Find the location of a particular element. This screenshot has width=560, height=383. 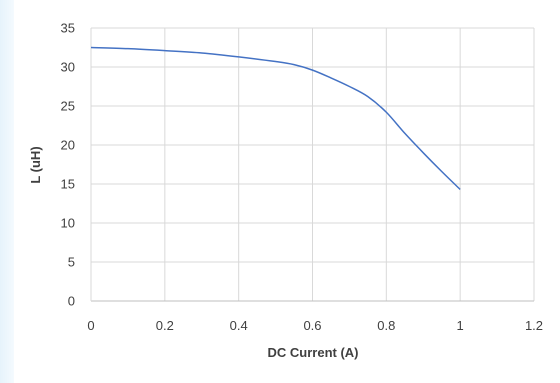

y-tick-labels: 0 5 10 15 20 25 30 35 is located at coordinates (68, 165).